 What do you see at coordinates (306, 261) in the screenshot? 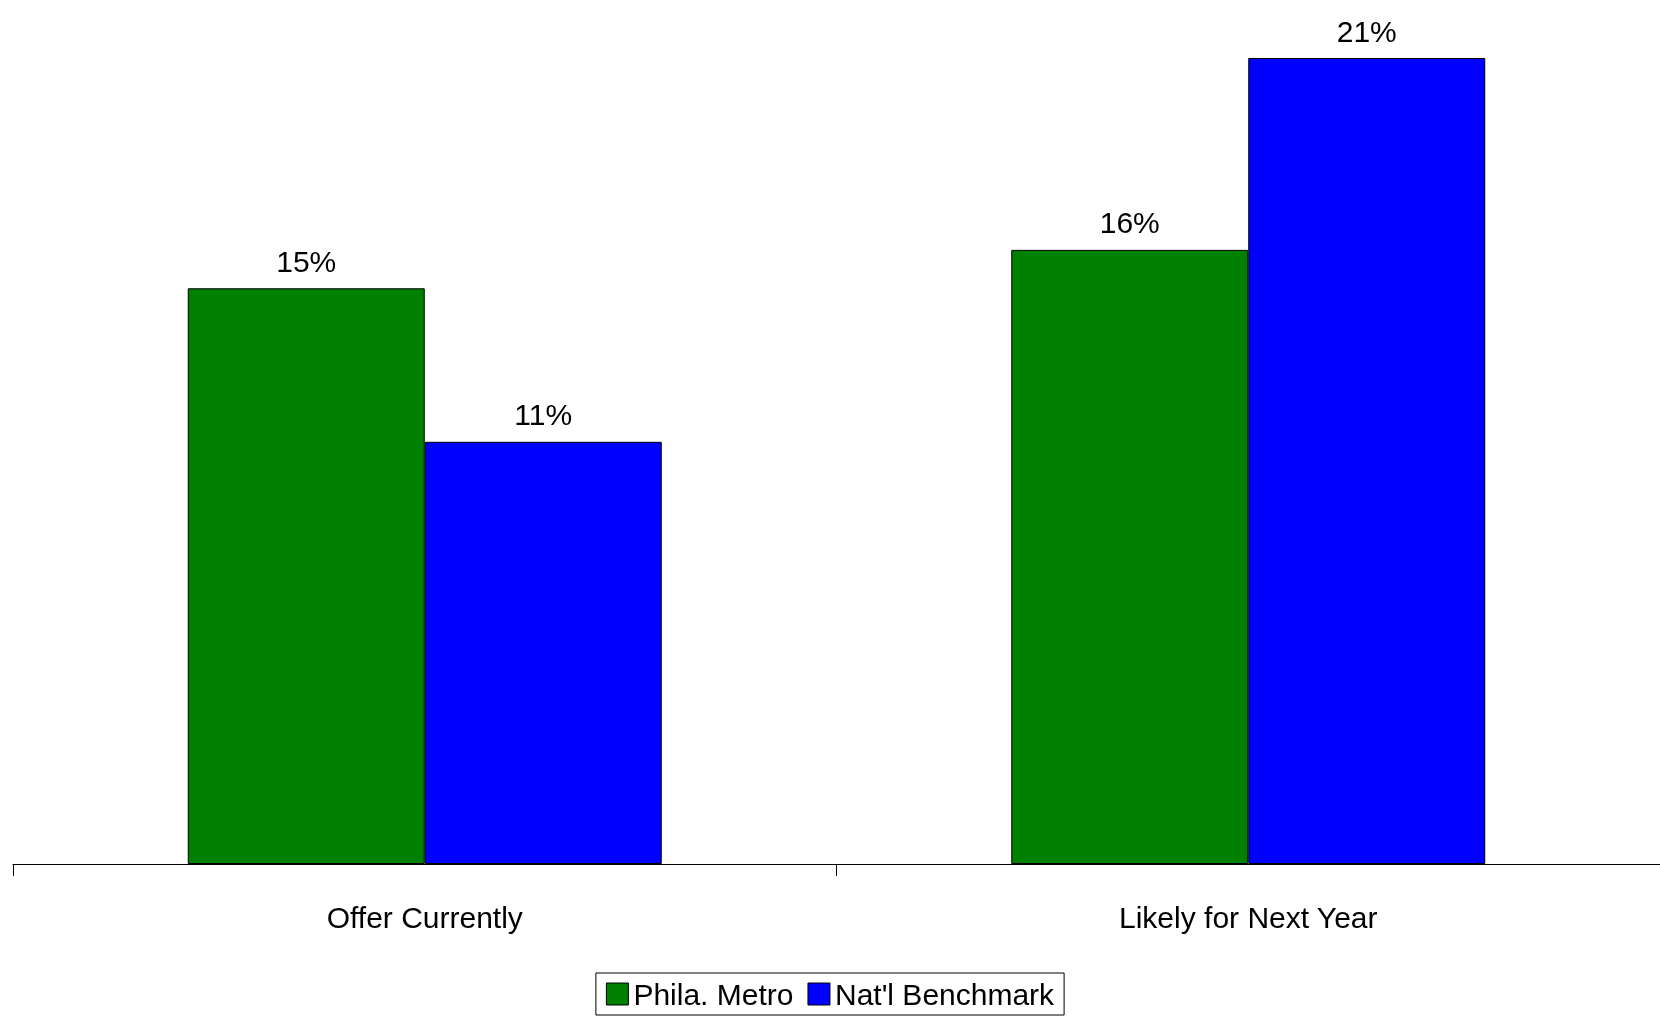
I see `data-label: 15%` at bounding box center [306, 261].